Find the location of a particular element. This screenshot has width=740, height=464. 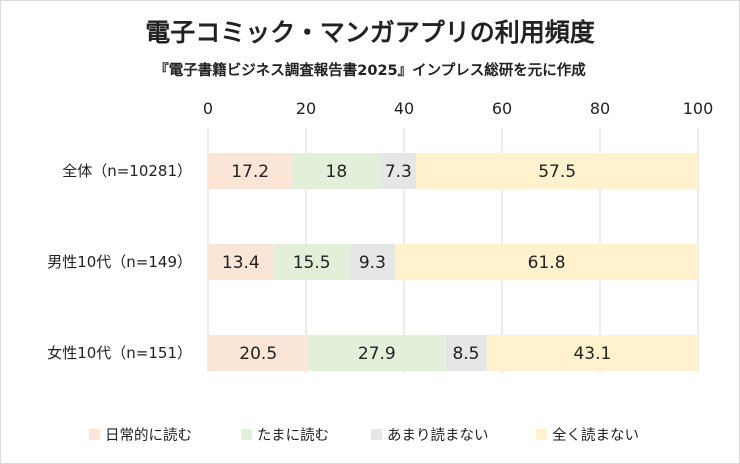

data-label: 9.3 is located at coordinates (372, 263).